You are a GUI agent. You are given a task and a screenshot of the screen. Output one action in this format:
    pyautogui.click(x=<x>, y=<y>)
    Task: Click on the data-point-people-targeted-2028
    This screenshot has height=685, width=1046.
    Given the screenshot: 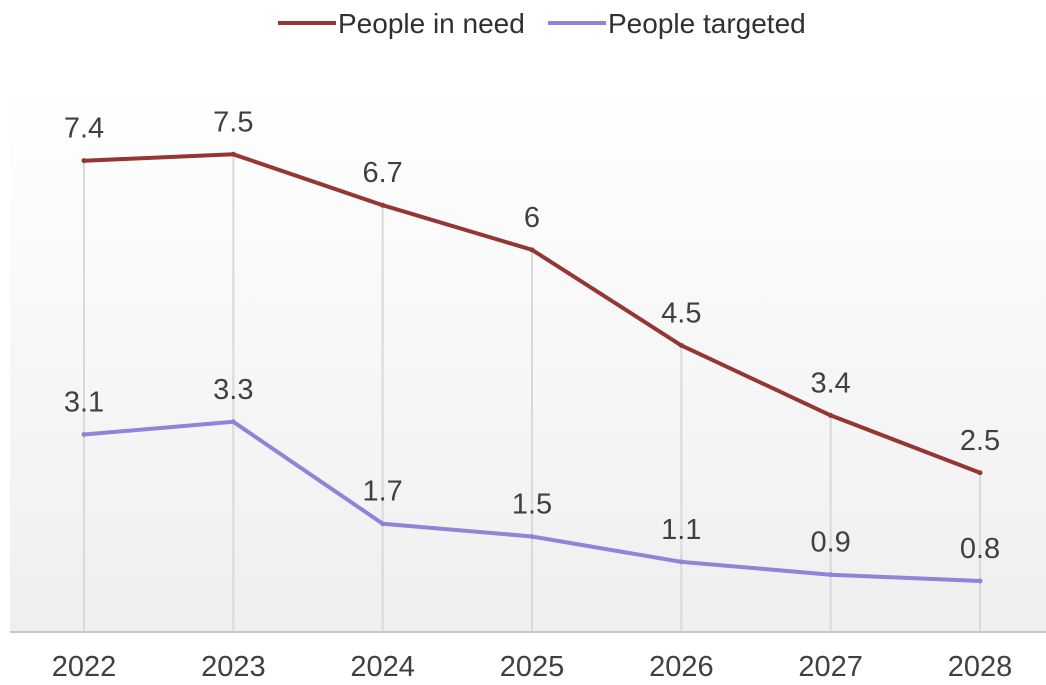 What is the action you would take?
    pyautogui.click(x=980, y=581)
    